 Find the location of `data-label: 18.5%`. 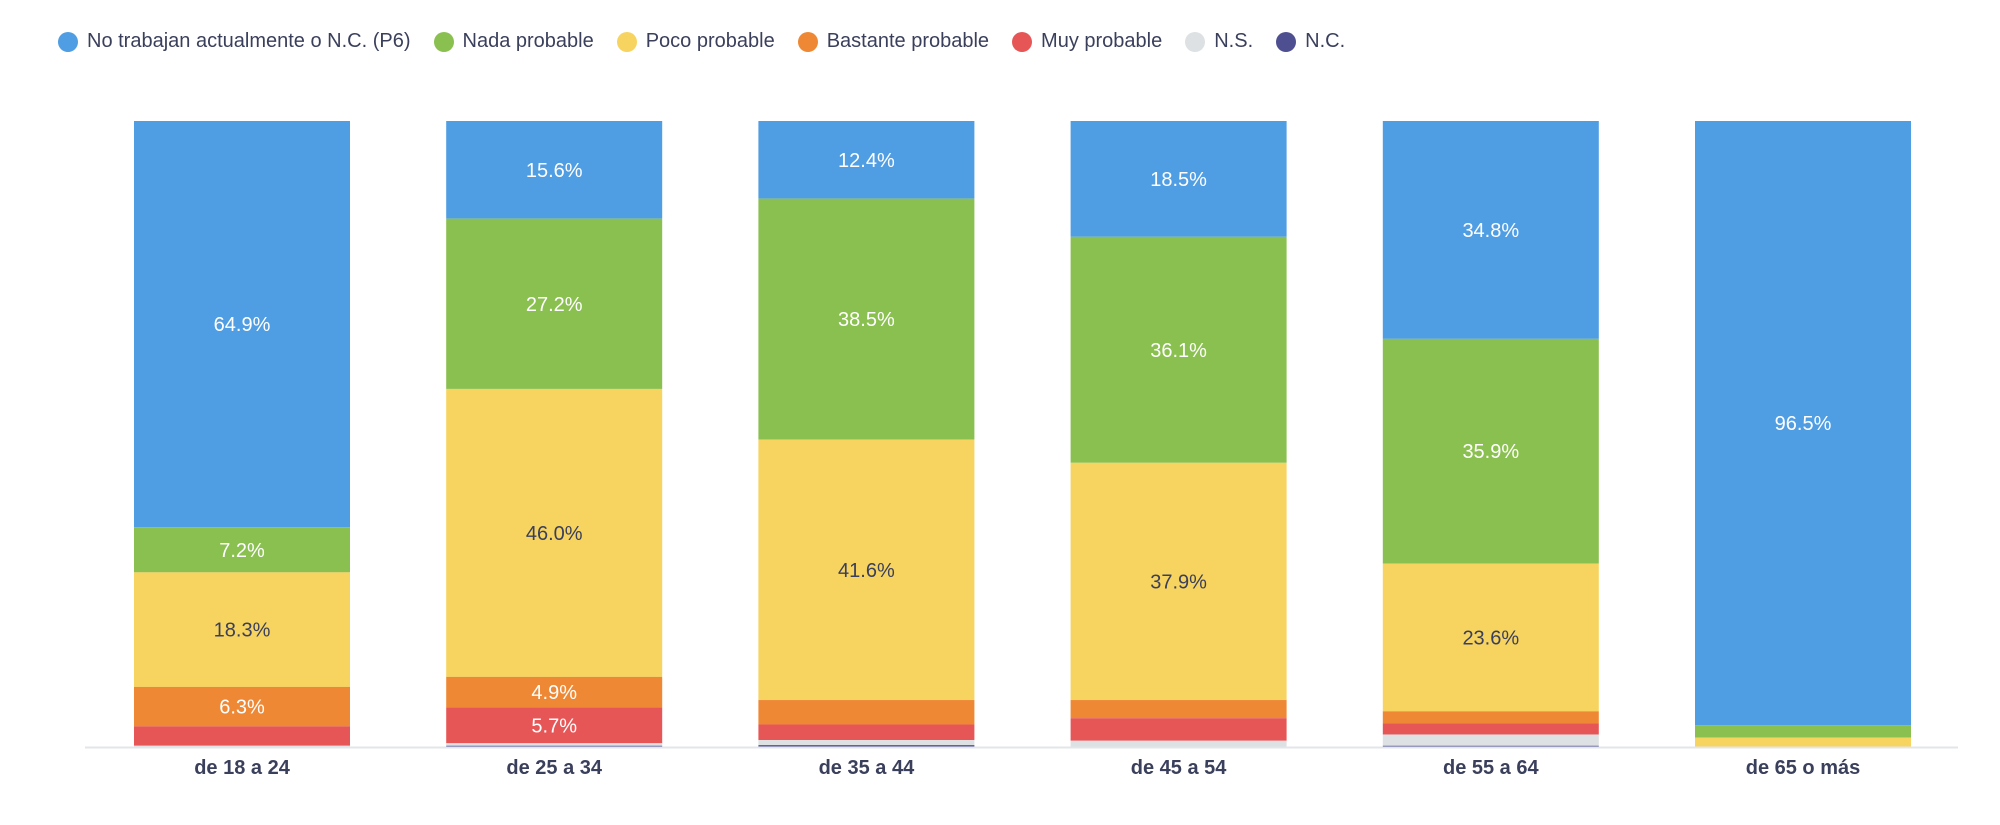

data-label: 18.5% is located at coordinates (1178, 180).